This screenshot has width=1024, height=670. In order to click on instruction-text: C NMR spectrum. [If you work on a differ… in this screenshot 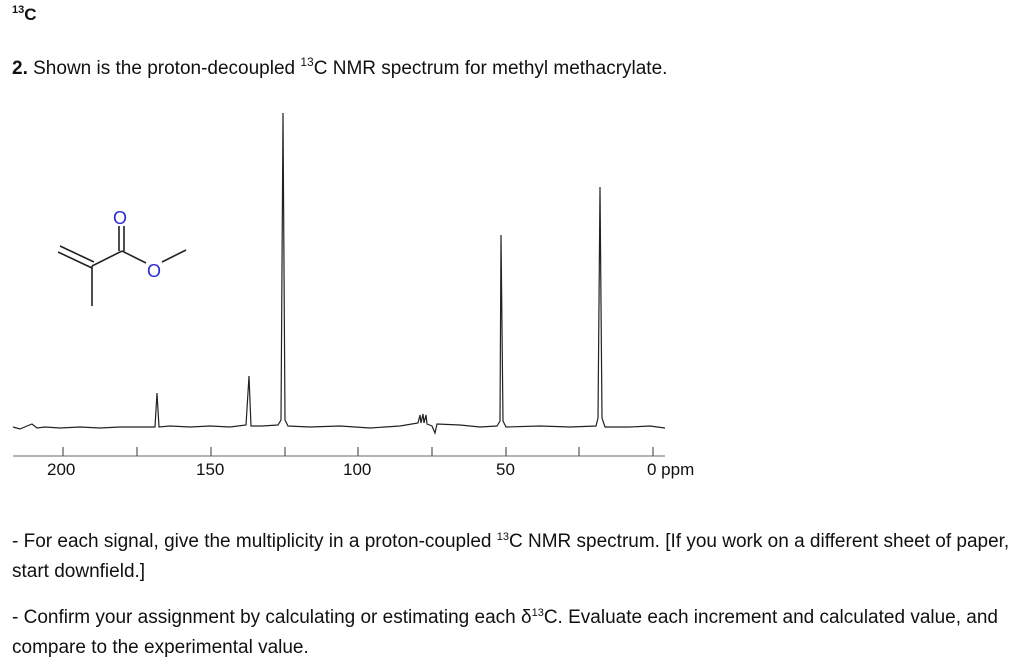, I will do `click(511, 556)`.